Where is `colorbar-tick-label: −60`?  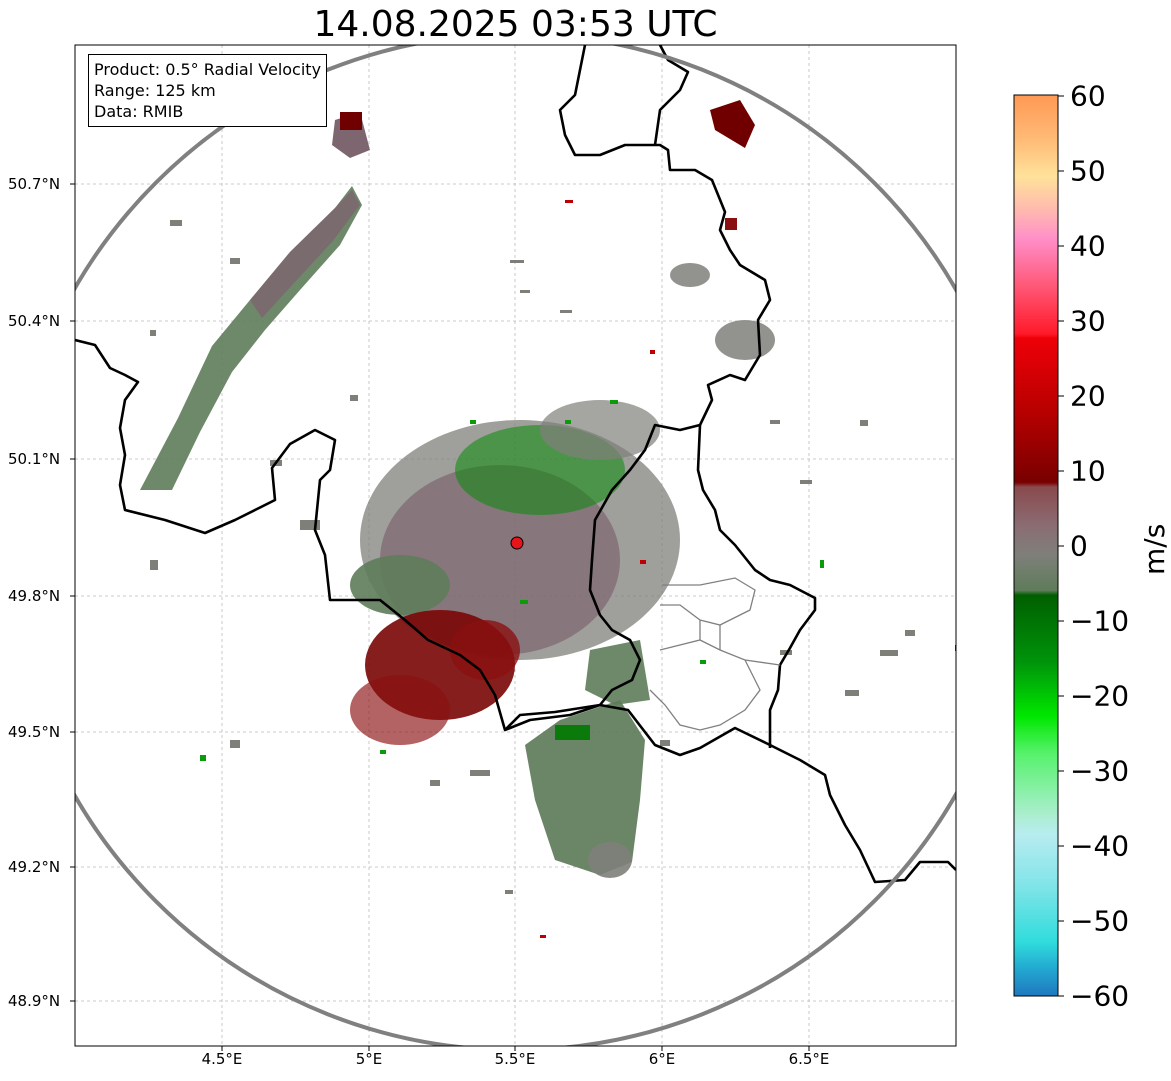 colorbar-tick-label: −60 is located at coordinates (1100, 996).